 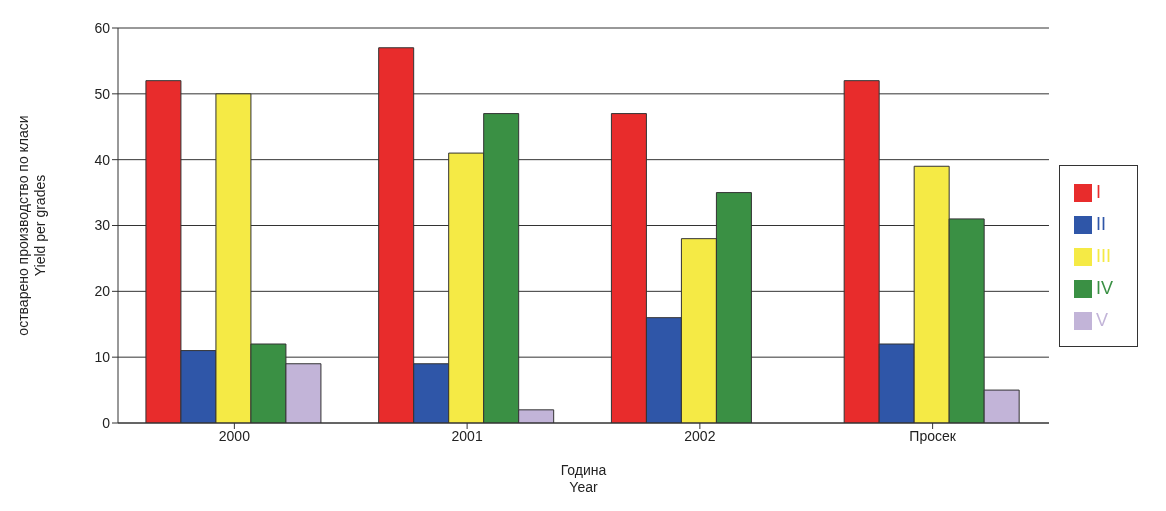 I want to click on legend-label: III, so click(x=1103, y=255).